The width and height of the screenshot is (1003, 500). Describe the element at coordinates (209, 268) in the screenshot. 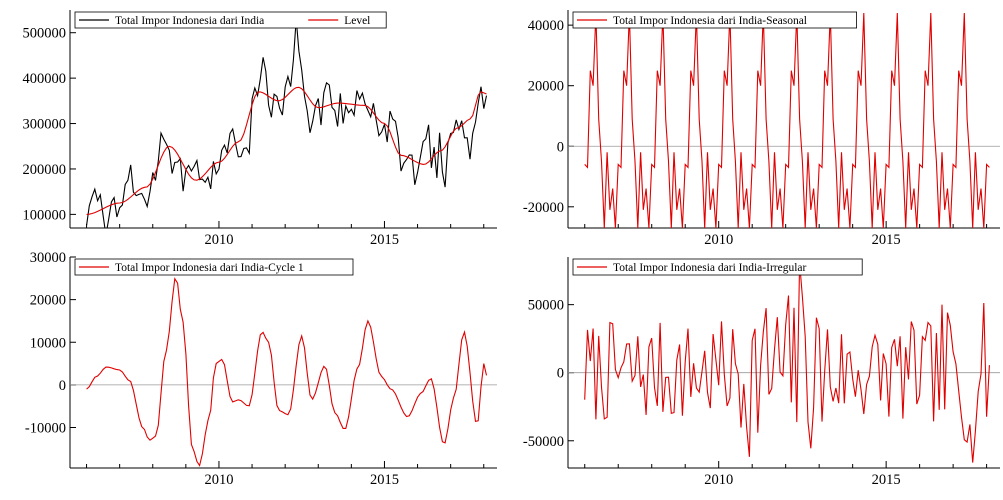

I see `legend-label: Total Impor Indonesia dari India-Cycle 1` at that location.